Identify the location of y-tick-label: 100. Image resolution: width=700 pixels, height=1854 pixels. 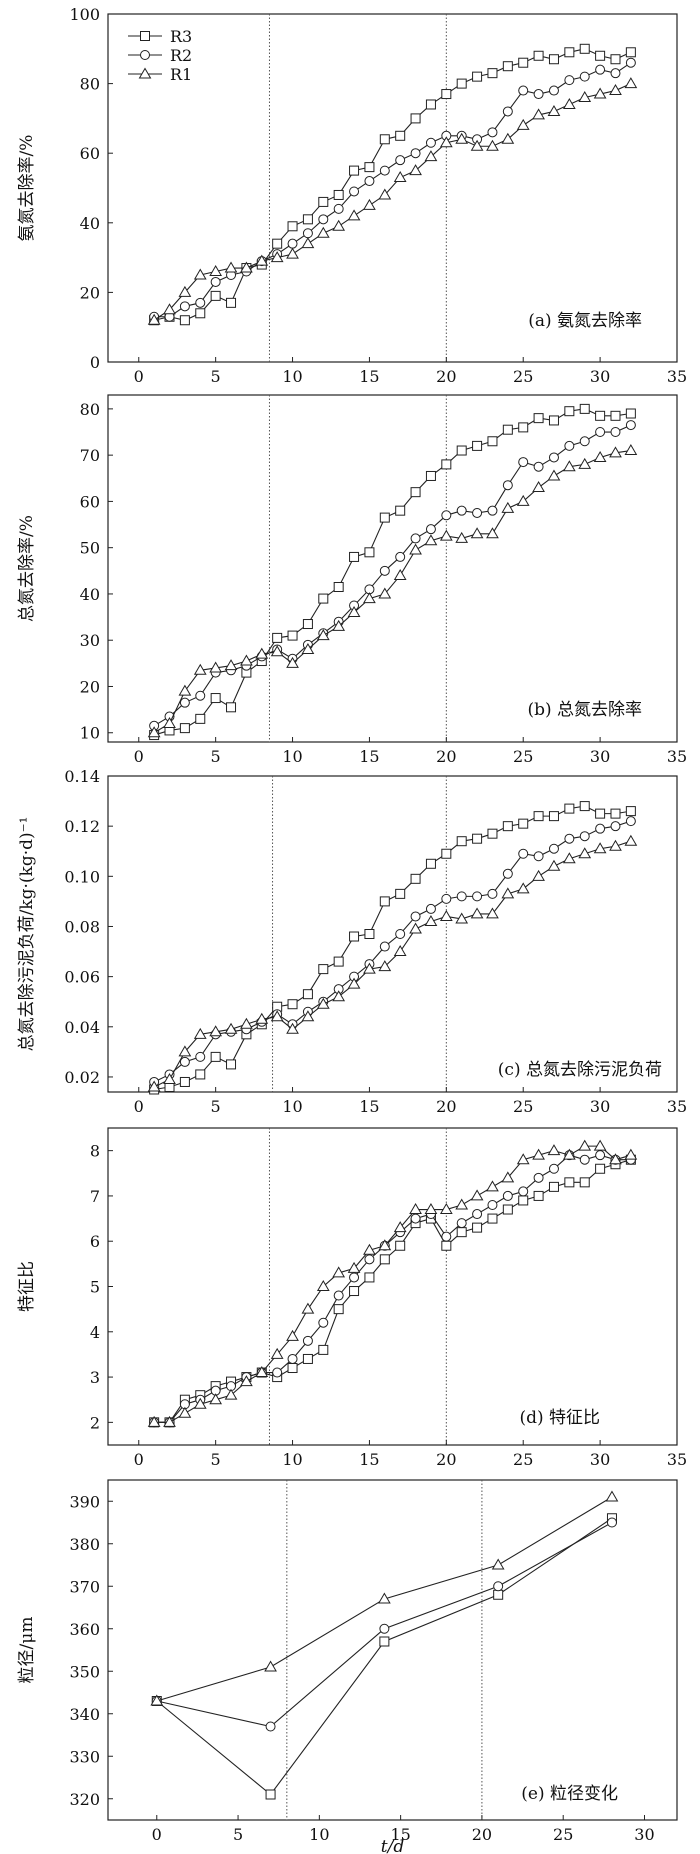
(84, 14).